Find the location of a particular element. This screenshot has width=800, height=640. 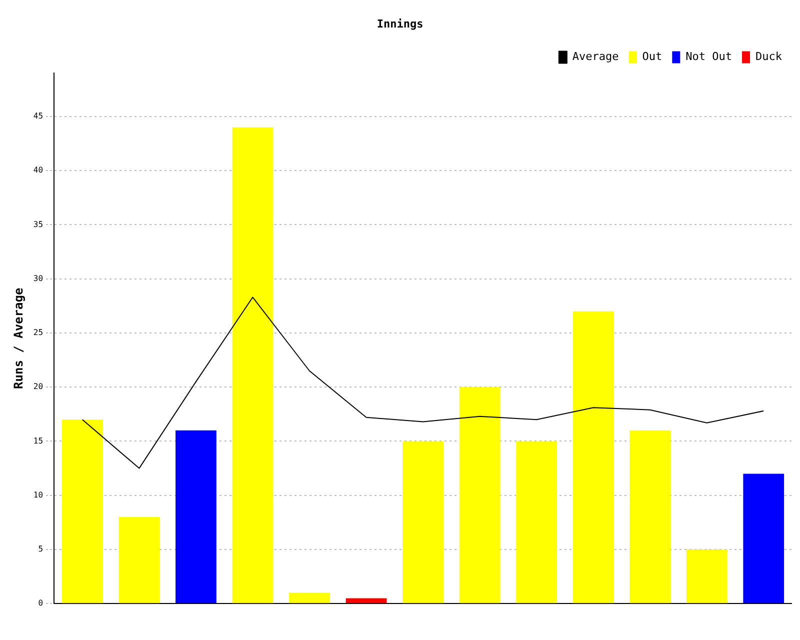

y-tick-label: 10 is located at coordinates (38, 495).